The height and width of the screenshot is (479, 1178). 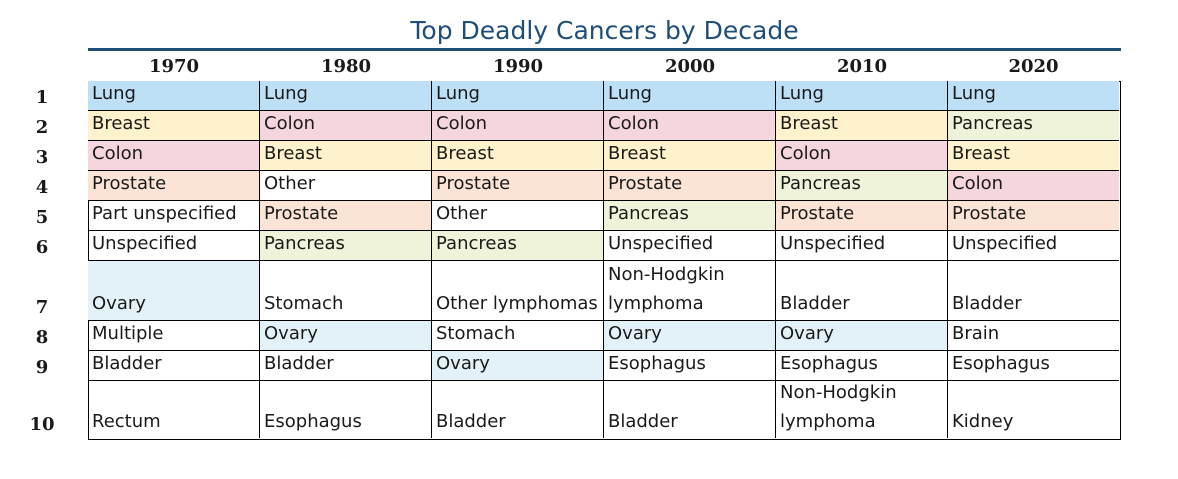 I want to click on year-header-1980: 1980, so click(x=346, y=66).